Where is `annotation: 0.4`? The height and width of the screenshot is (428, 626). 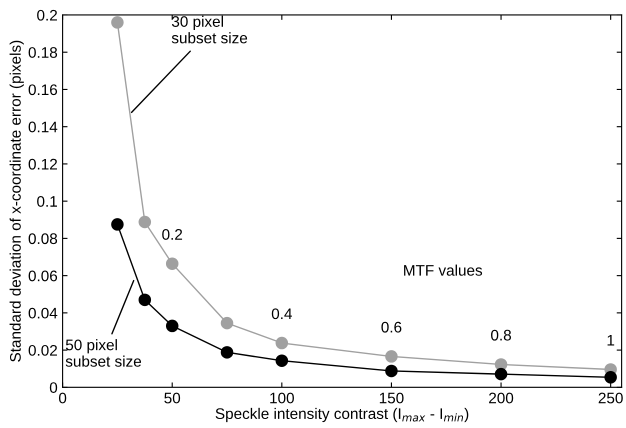
annotation: 0.4 is located at coordinates (282, 314).